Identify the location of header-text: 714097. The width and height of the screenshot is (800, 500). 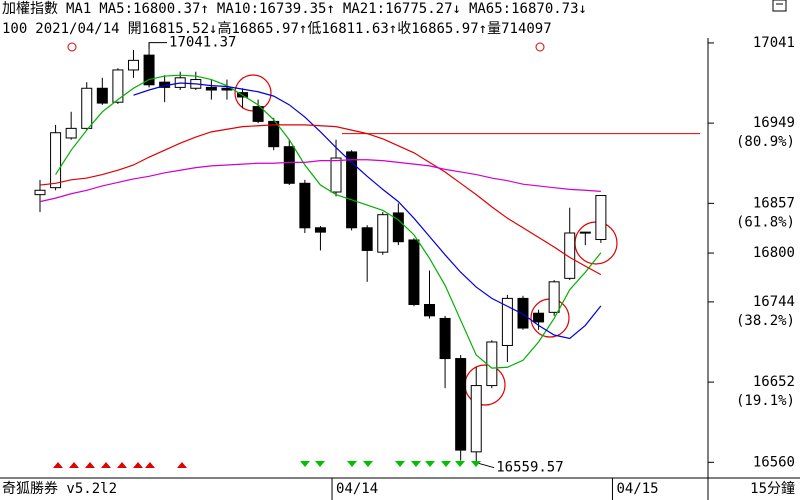
(526, 29).